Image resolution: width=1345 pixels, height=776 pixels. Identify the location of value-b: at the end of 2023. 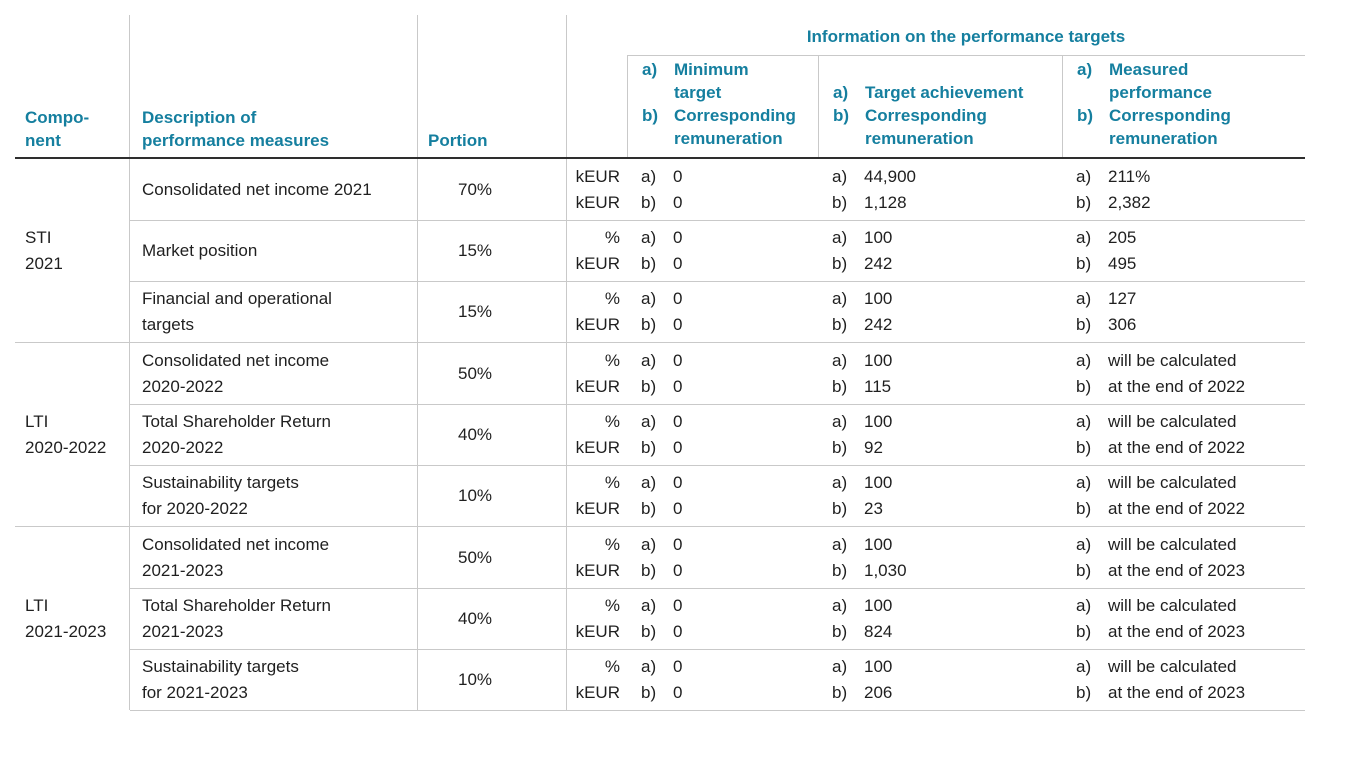
(1177, 570).